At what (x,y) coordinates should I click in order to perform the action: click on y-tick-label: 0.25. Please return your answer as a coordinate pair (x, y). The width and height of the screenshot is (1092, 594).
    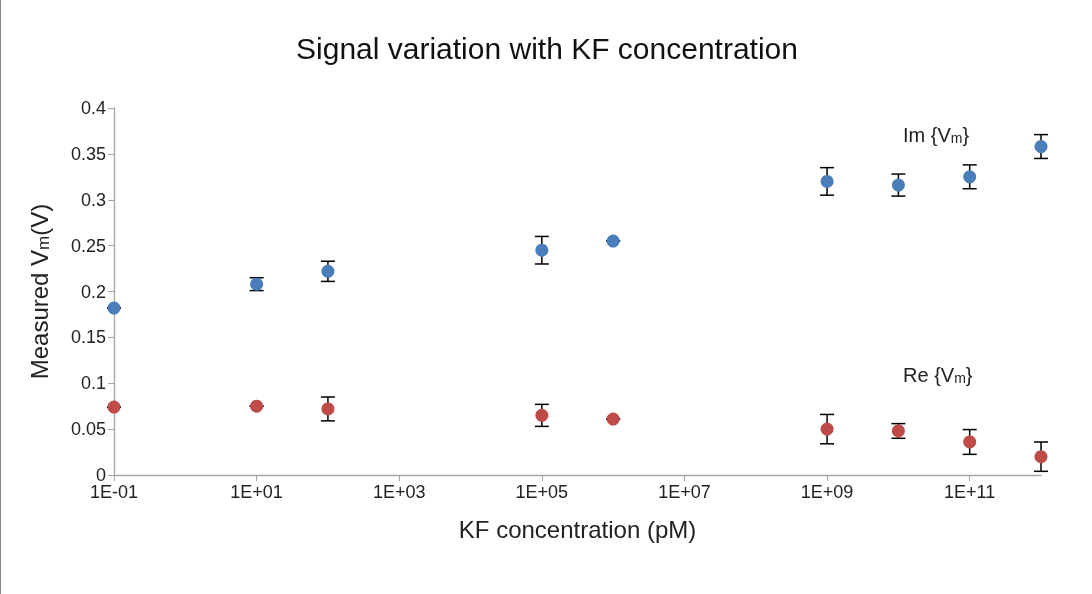
    Looking at the image, I should click on (88, 245).